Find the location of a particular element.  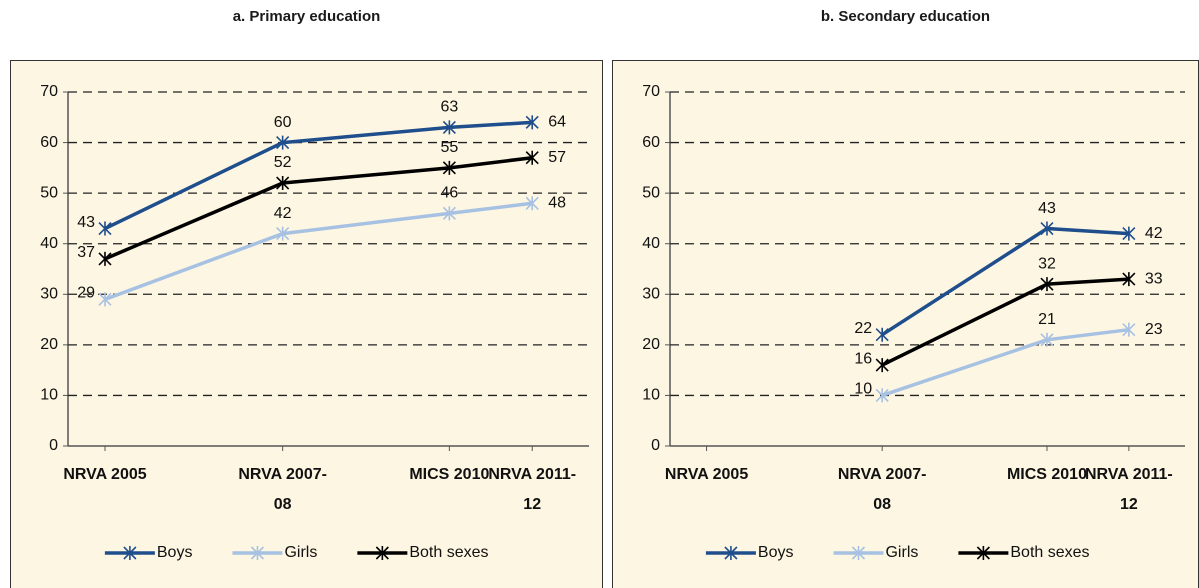

data-label: 64 is located at coordinates (557, 122).